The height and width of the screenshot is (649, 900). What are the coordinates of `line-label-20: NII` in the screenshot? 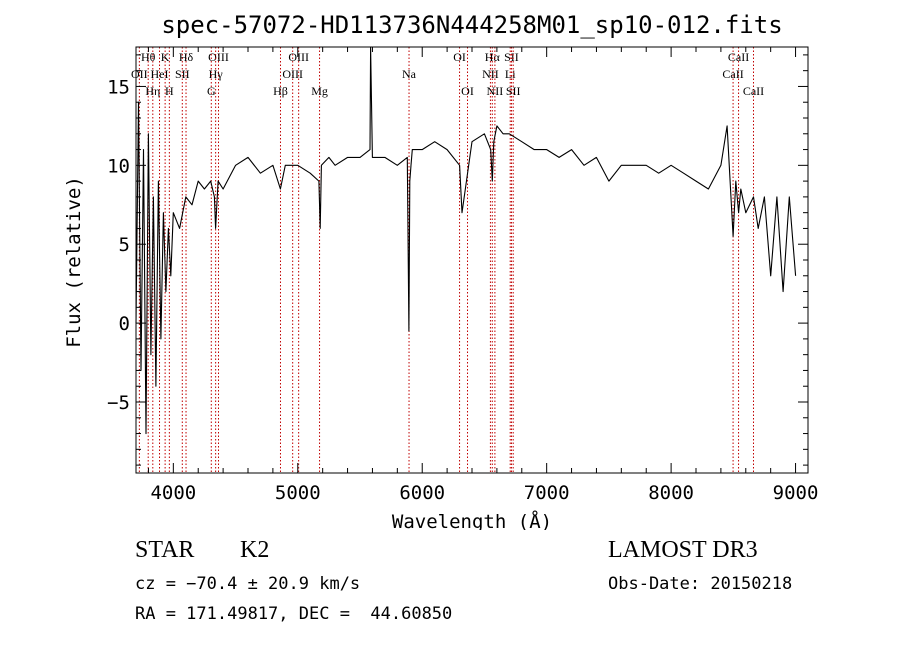 It's located at (495, 91).